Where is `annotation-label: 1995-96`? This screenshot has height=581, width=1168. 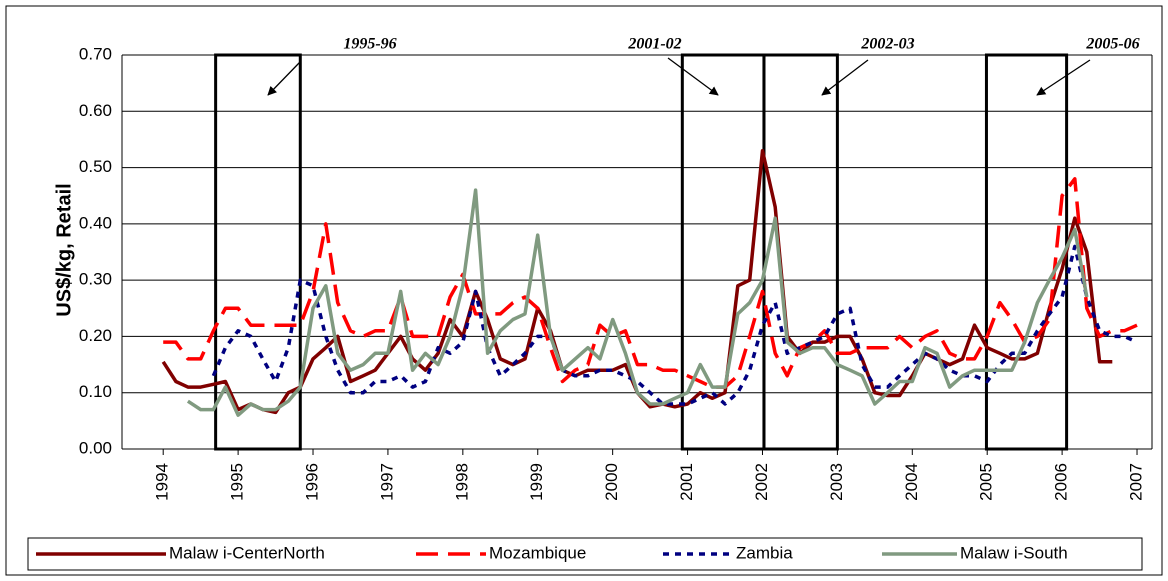
annotation-label: 1995-96 is located at coordinates (369, 44).